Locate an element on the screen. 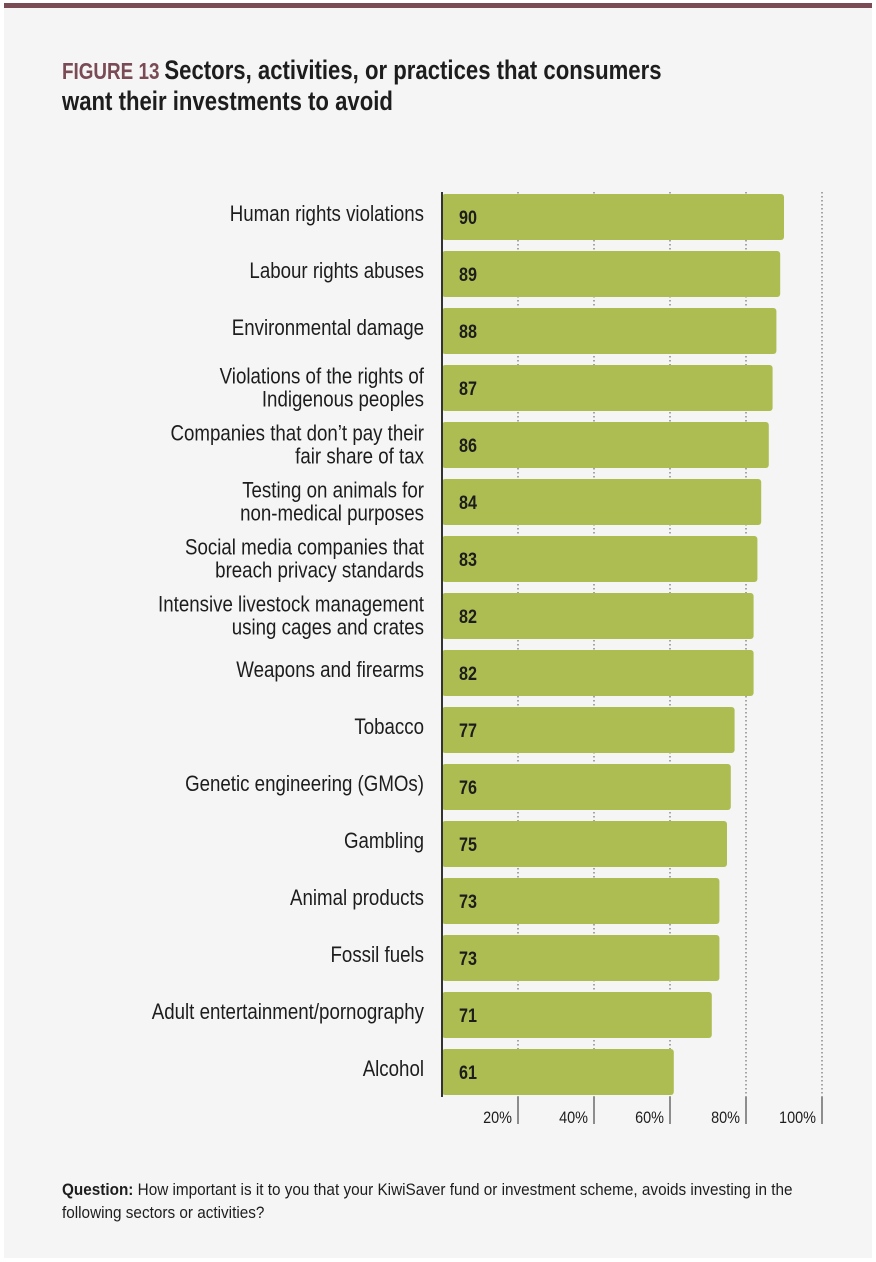  x-tick-label: 40% is located at coordinates (573, 1118).